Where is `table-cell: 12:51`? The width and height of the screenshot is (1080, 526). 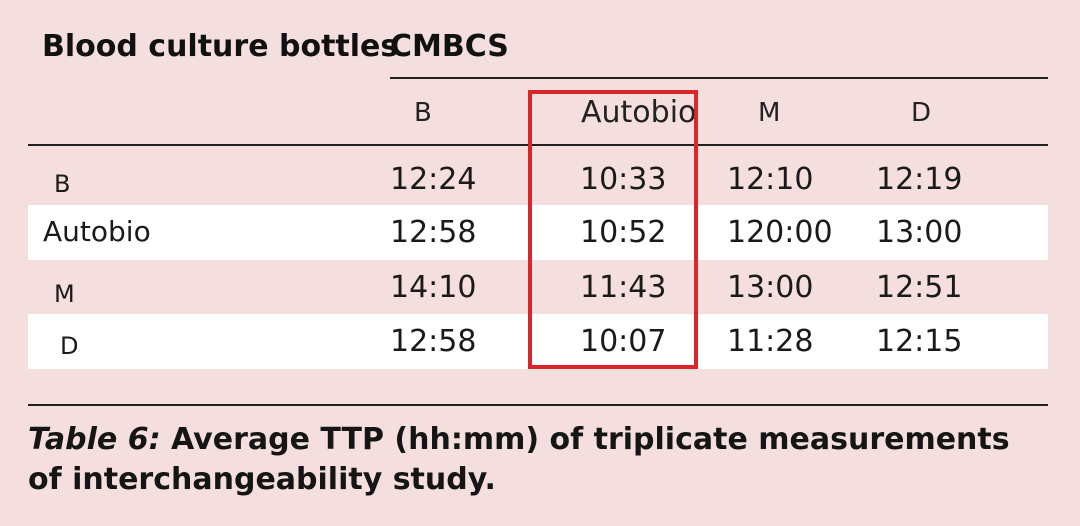
table-cell: 12:51 is located at coordinates (919, 287).